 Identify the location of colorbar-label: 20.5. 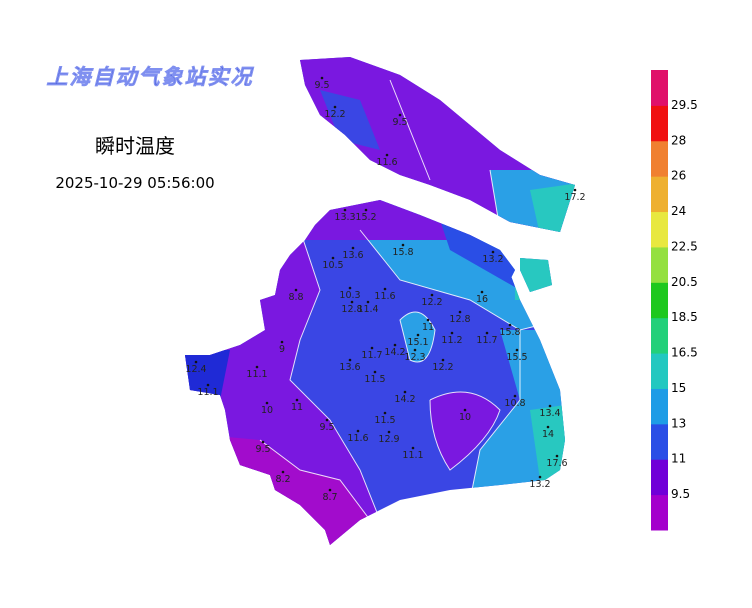
(684, 282).